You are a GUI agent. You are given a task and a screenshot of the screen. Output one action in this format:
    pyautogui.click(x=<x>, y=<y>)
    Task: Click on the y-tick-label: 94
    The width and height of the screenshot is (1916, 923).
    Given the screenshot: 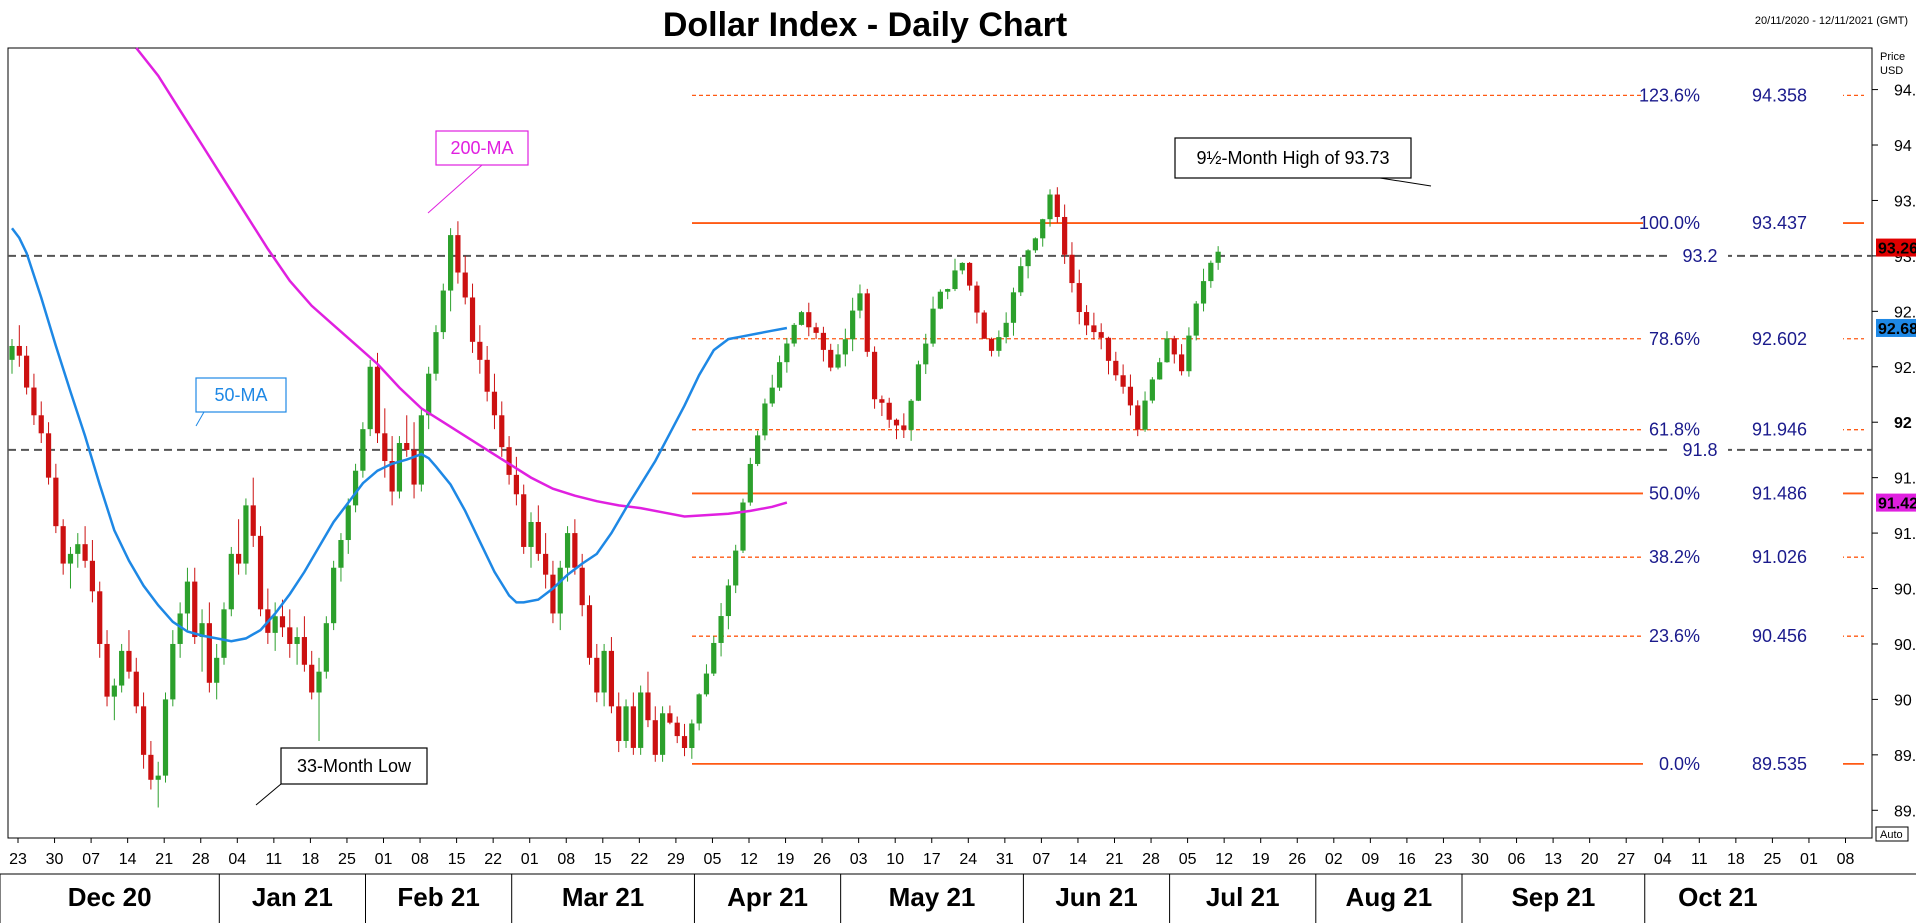 What is the action you would take?
    pyautogui.click(x=1903, y=146)
    